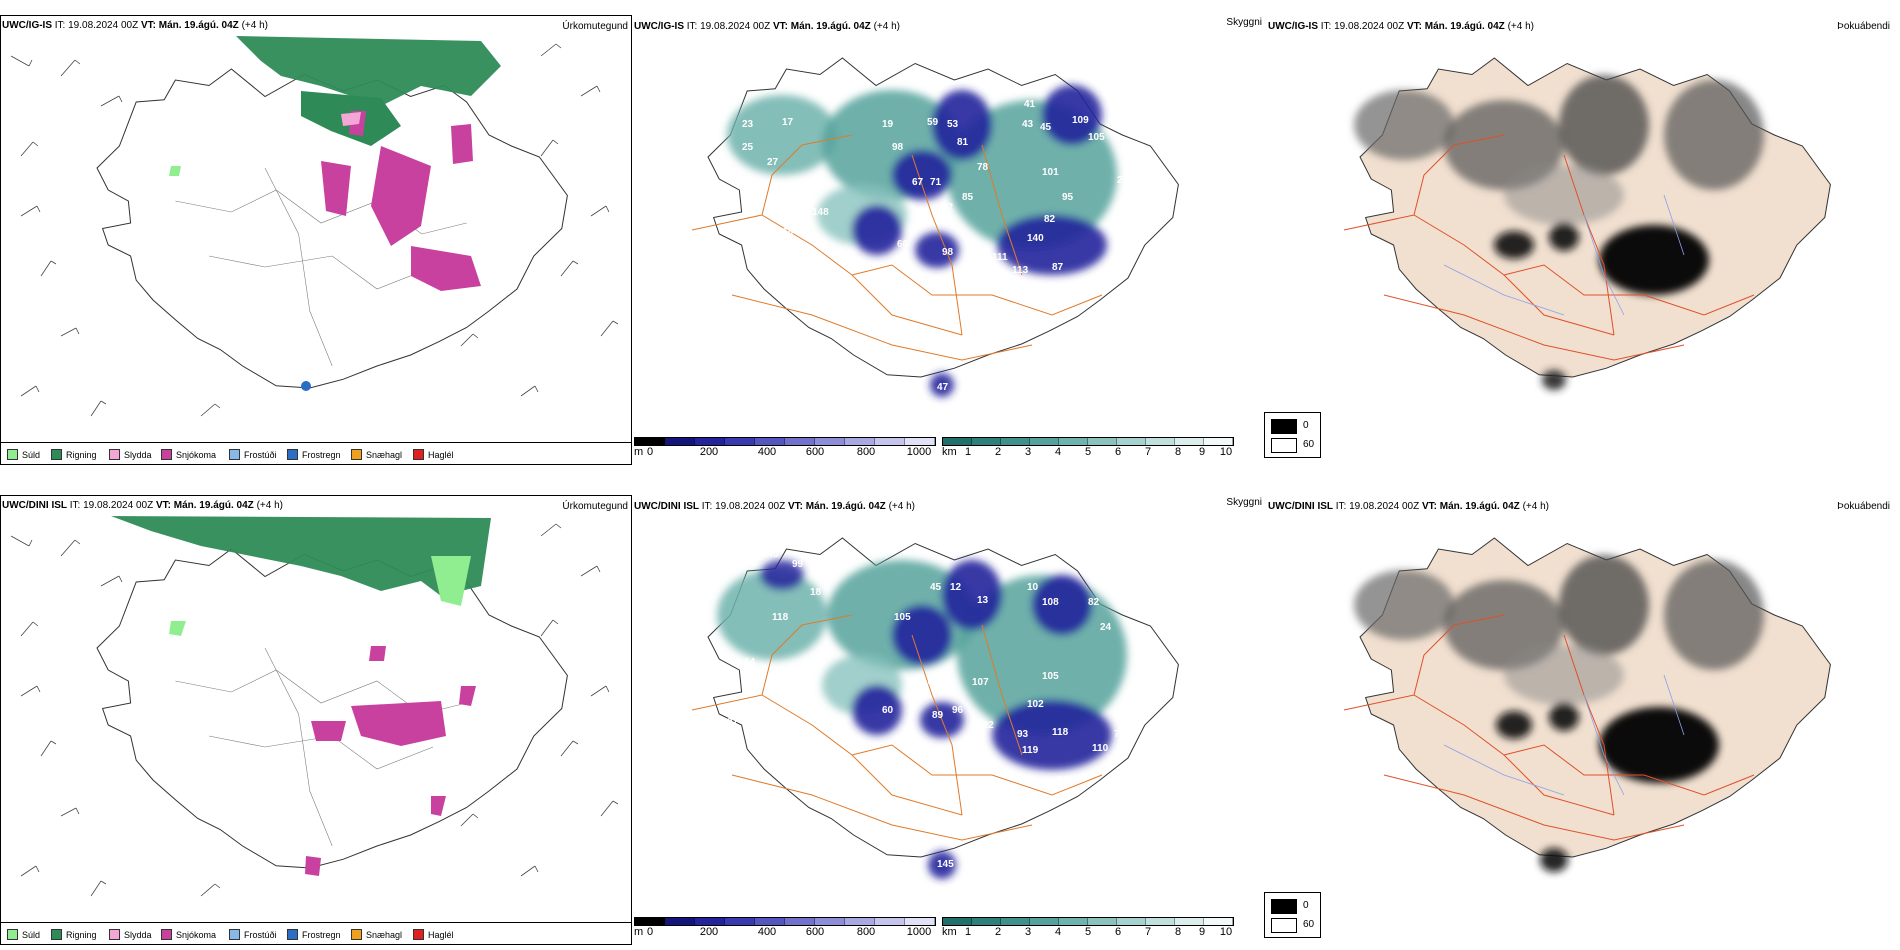 The width and height of the screenshot is (1900, 950). What do you see at coordinates (963, 142) in the screenshot?
I see `svg-text: 81` at bounding box center [963, 142].